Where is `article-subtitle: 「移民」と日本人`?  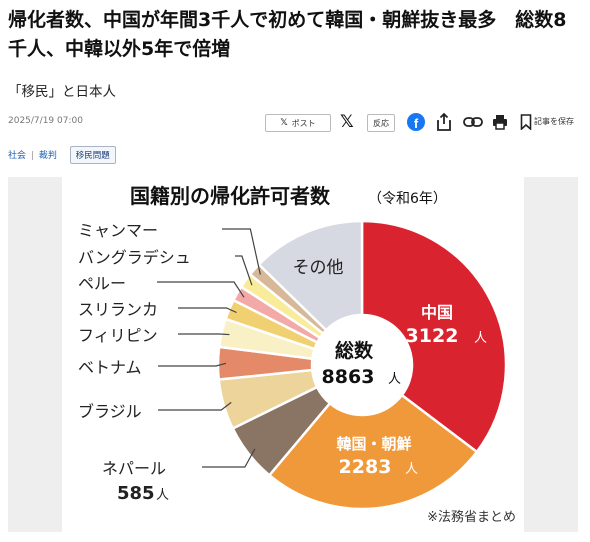
article-subtitle: 「移民」と日本人 is located at coordinates (62, 92).